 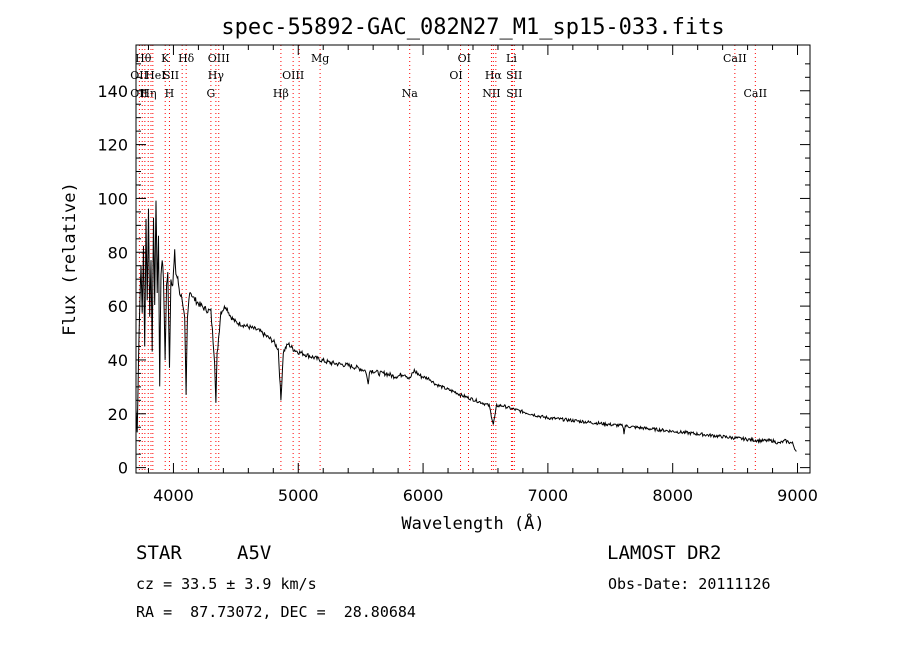 I want to click on sky-coordinates: RA = 87.73072, DEC = 28.80684, so click(x=276, y=612).